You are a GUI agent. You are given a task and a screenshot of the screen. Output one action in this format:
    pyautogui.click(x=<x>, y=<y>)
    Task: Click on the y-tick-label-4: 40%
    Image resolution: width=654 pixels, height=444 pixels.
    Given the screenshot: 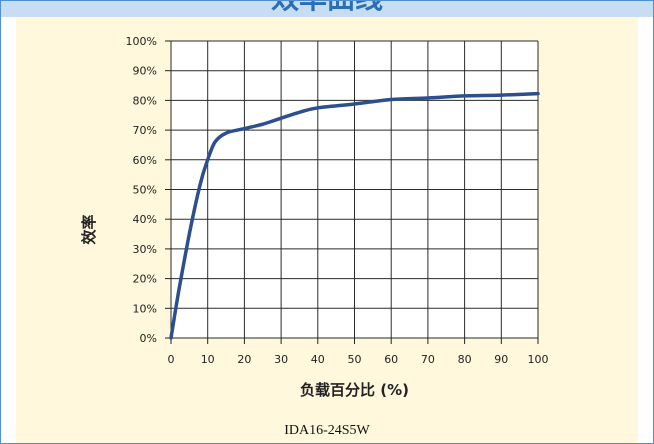 What is the action you would take?
    pyautogui.click(x=145, y=219)
    